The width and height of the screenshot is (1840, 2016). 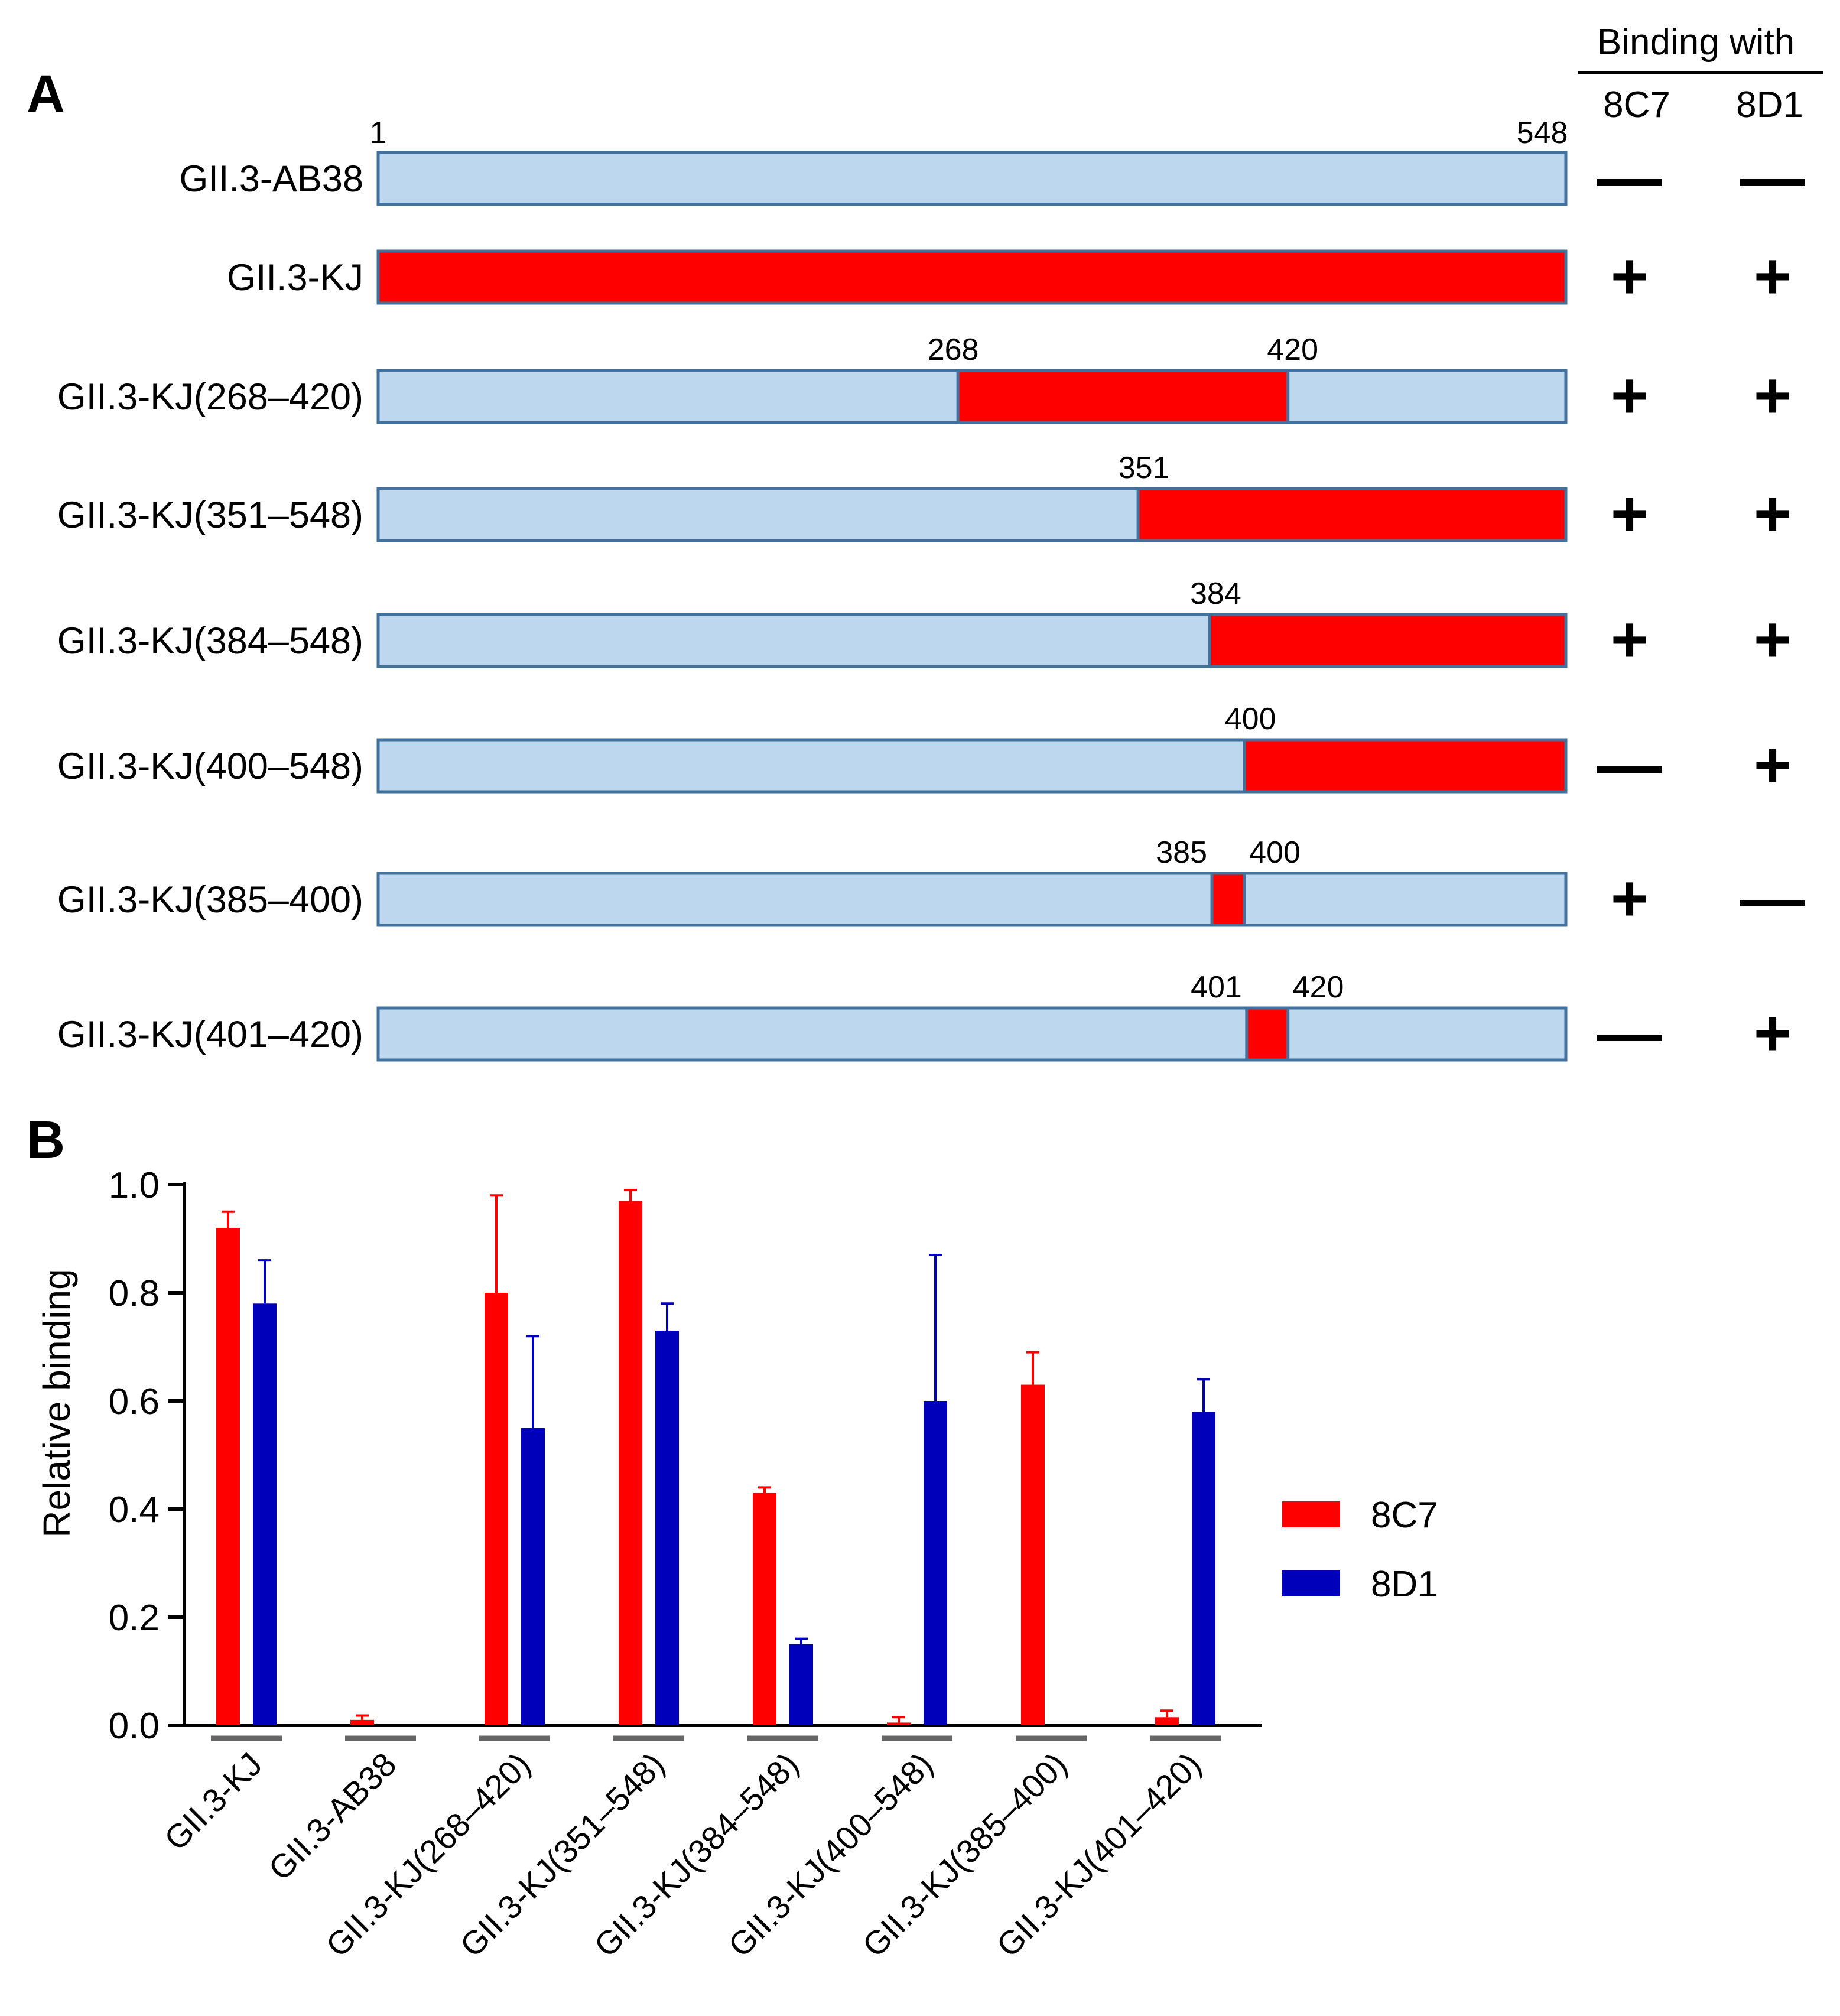 What do you see at coordinates (210, 397) in the screenshot?
I see `construct-label-gii-3-kj-268-420: GII.3-KJ(268–420)` at bounding box center [210, 397].